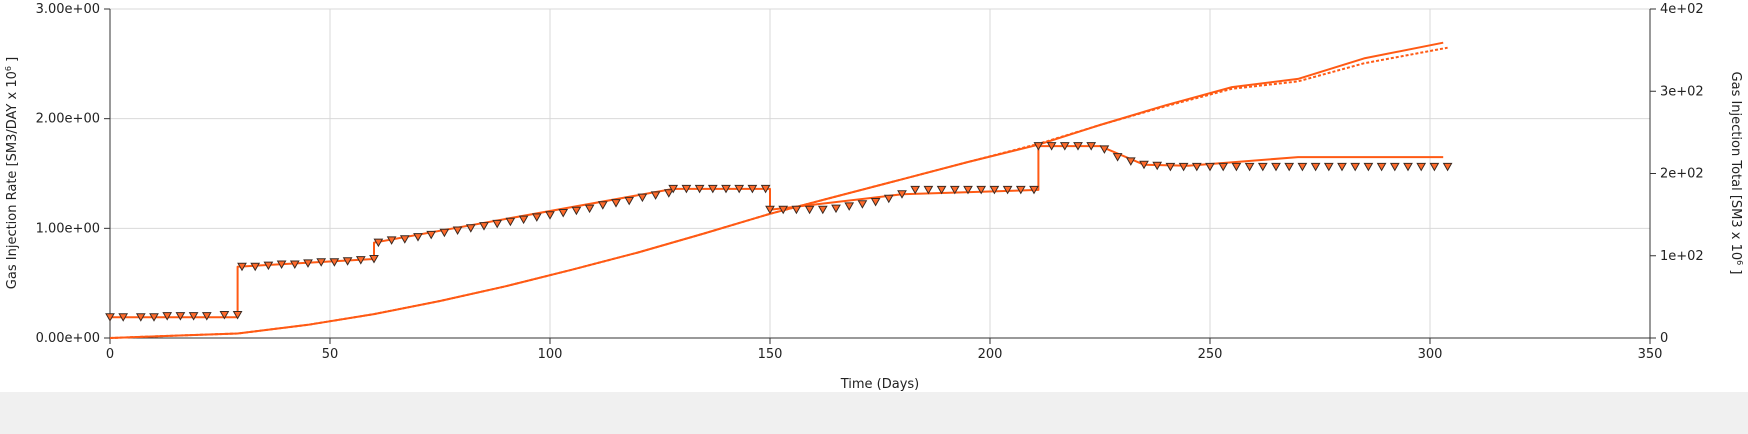  What do you see at coordinates (1664, 338) in the screenshot?
I see `right-tick-label: 0` at bounding box center [1664, 338].